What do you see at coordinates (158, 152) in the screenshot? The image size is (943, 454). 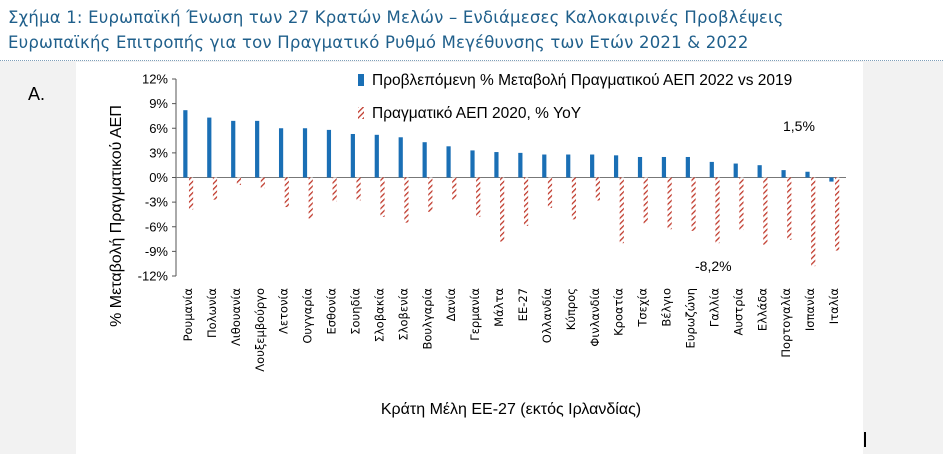 I see `y-tick-label: 3%` at bounding box center [158, 152].